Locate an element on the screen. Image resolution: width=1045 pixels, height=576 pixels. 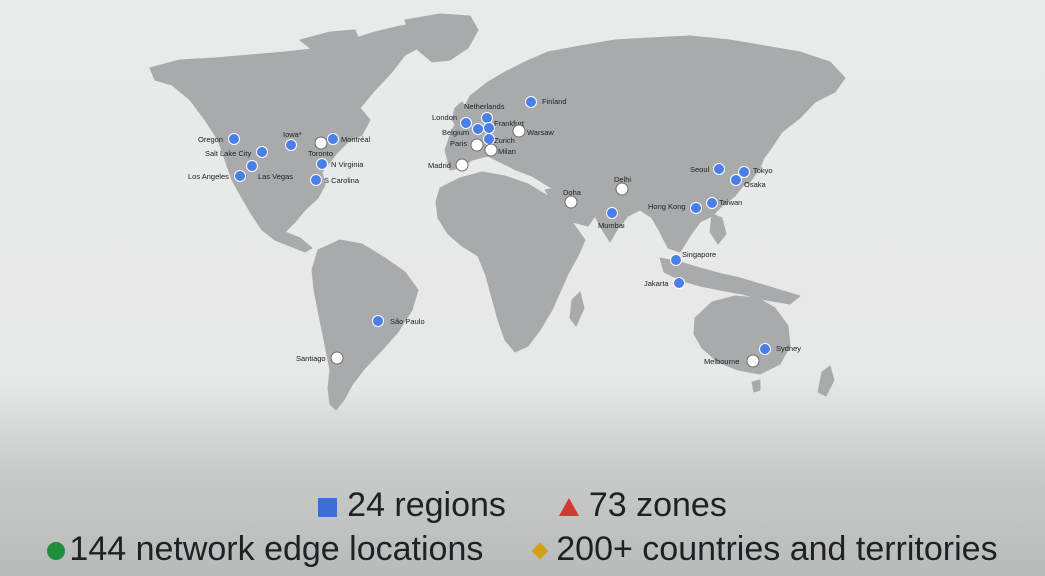
regions-stat-text: 24 regions is located at coordinates (426, 505).